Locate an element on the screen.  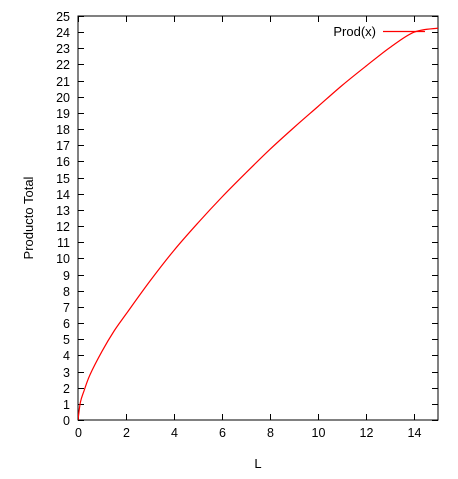
y-tick-label: 25 is located at coordinates (63, 17).